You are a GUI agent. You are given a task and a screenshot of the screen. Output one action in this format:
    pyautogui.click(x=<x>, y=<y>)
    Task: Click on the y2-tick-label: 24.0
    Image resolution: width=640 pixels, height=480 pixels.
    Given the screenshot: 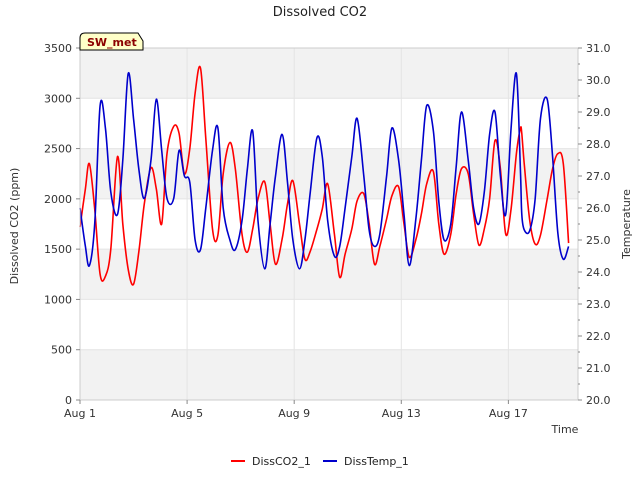 What is the action you would take?
    pyautogui.click(x=598, y=272)
    